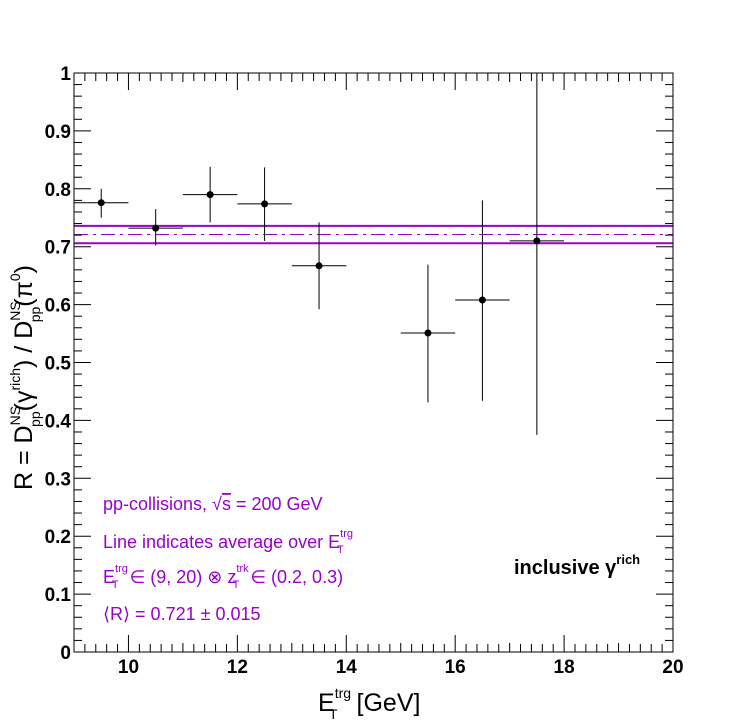 The width and height of the screenshot is (748, 724). What do you see at coordinates (65, 74) in the screenshot?
I see `y-tick-label: 1` at bounding box center [65, 74].